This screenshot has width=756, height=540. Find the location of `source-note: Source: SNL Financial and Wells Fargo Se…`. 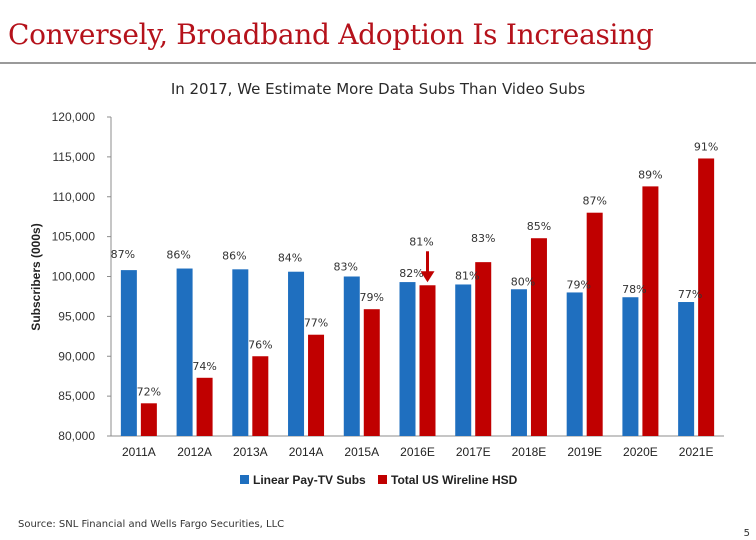

source-note: Source: SNL Financial and Wells Fargo Se… is located at coordinates (151, 524).